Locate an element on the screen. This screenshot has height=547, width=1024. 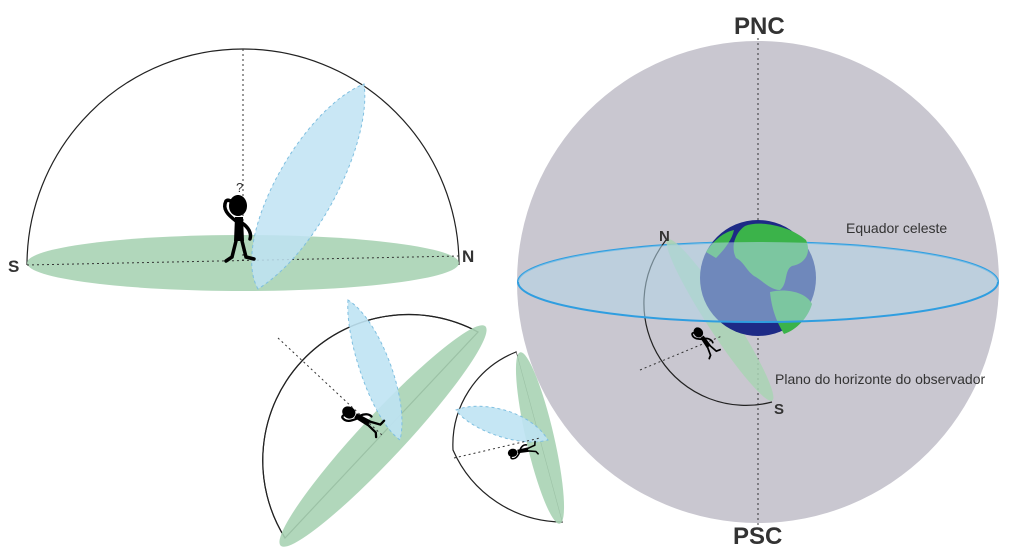
tilted-horizon-plane is located at coordinates (383, 436).